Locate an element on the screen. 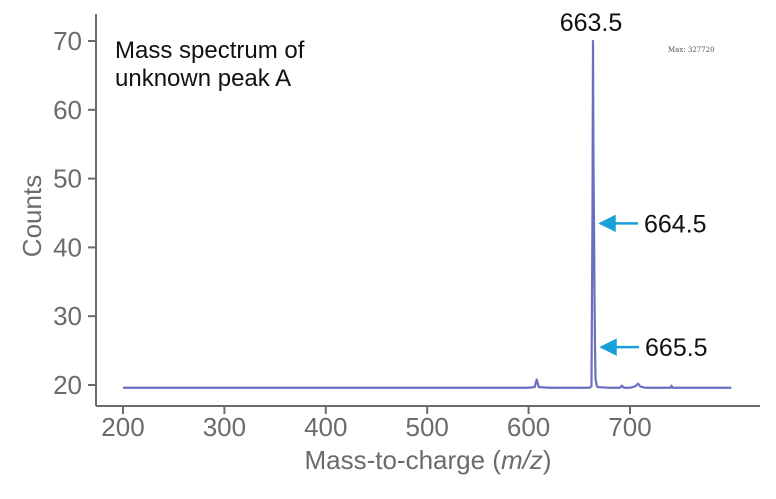 This screenshot has height=499, width=776. x-tick-label: 300 is located at coordinates (224, 427).